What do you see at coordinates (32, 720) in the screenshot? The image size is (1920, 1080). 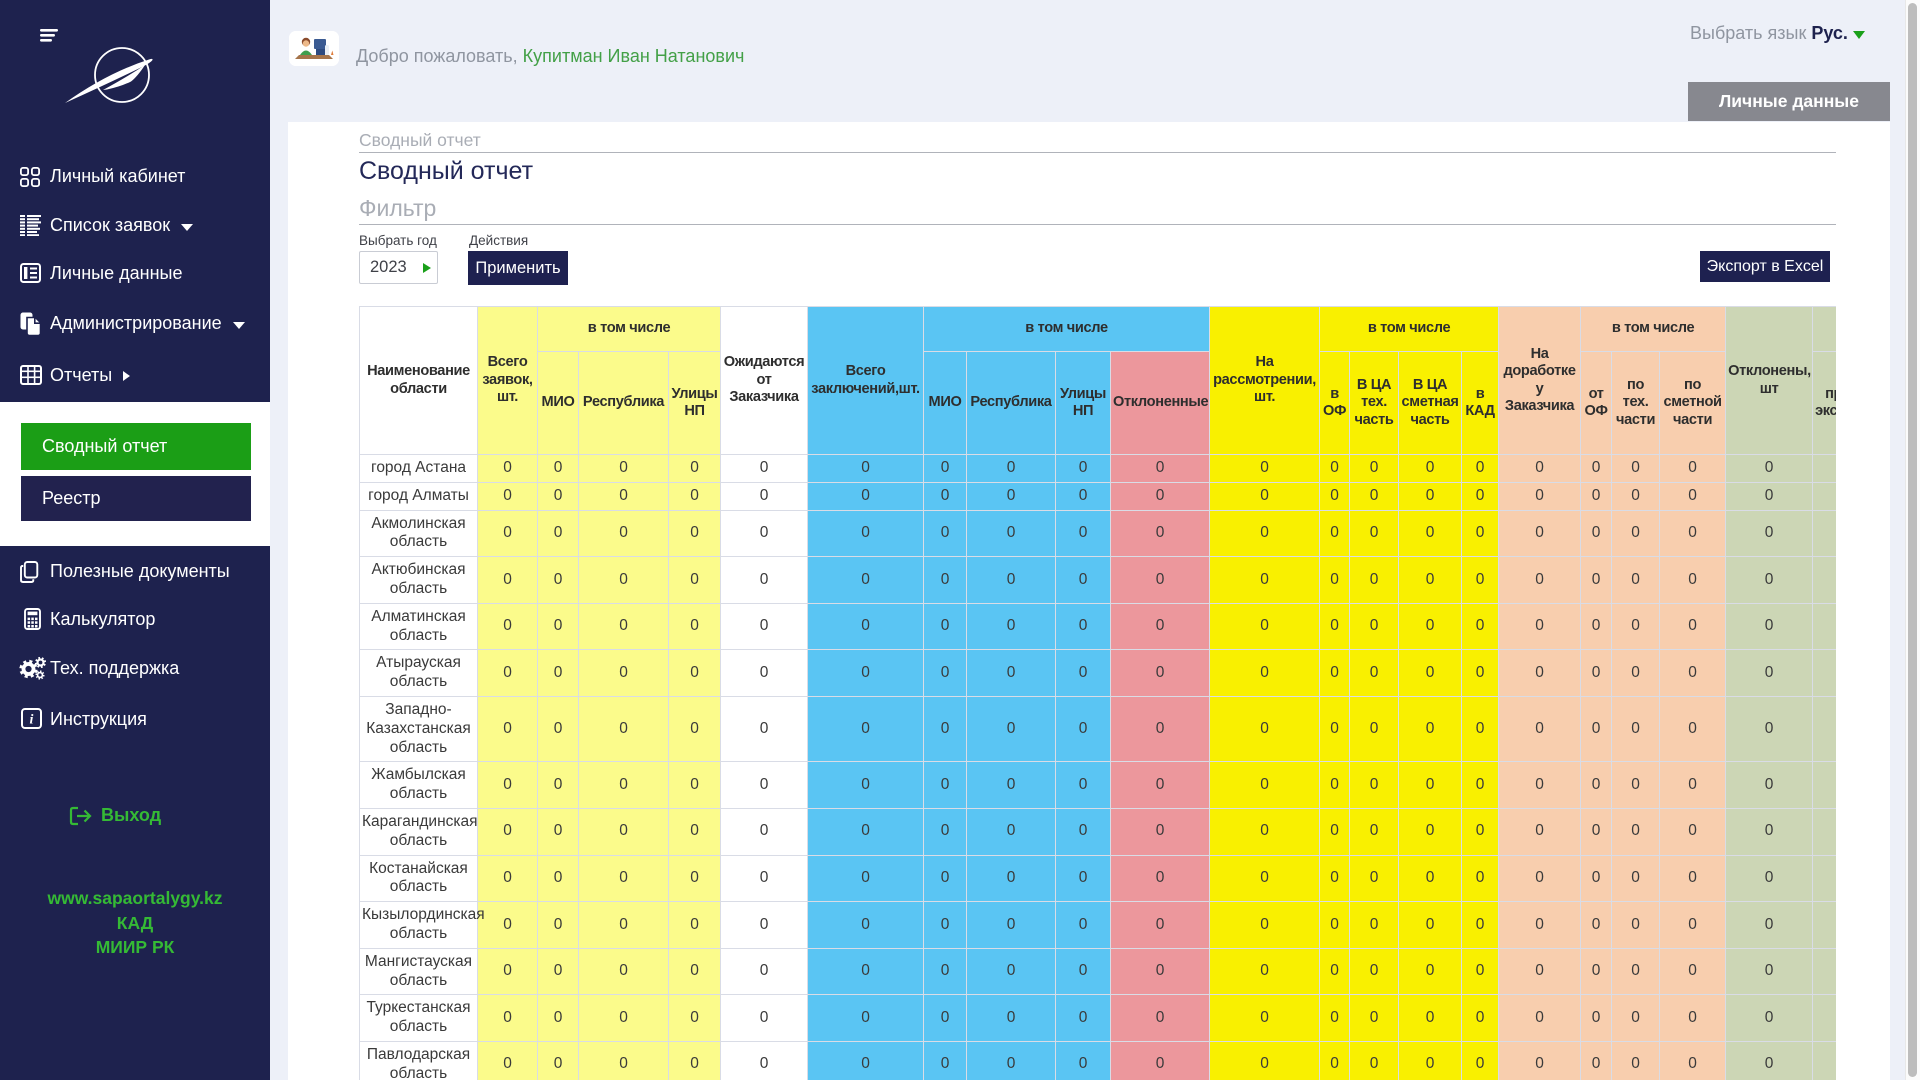 I see `svg-text: i` at bounding box center [32, 720].